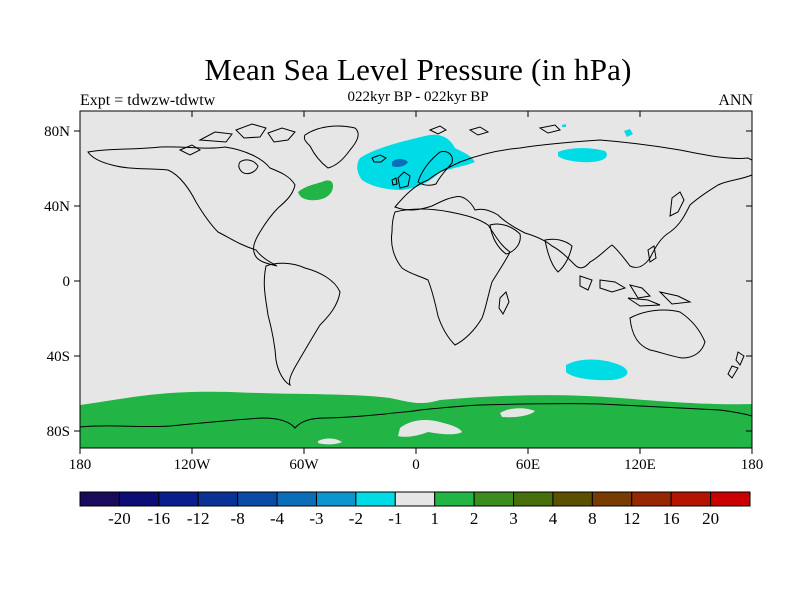 Image resolution: width=800 pixels, height=600 pixels. What do you see at coordinates (592, 518) in the screenshot?
I see `colorbar-label: 8` at bounding box center [592, 518].